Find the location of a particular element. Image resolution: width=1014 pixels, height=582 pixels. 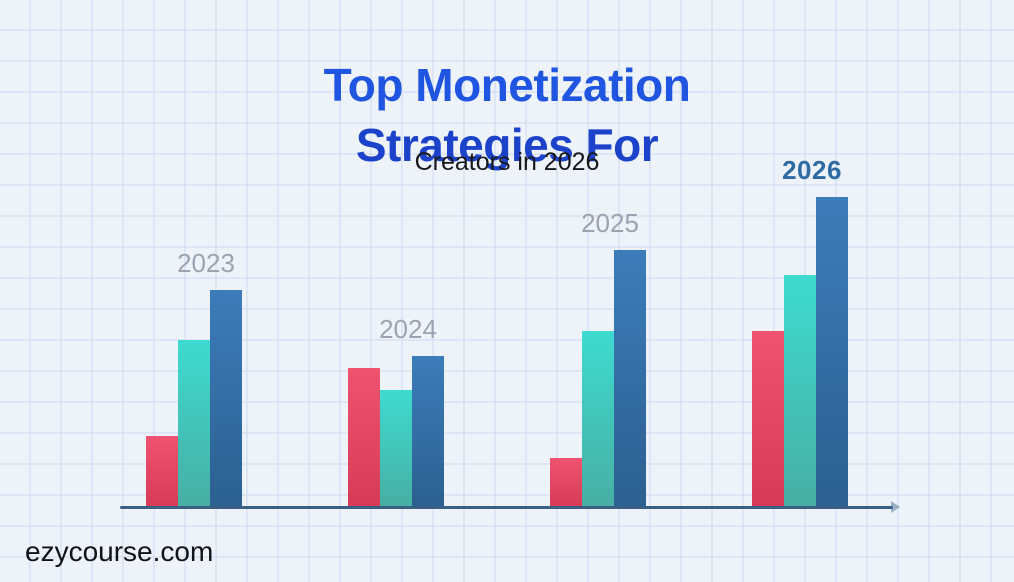

watermark-ezycourse: ezycourse.com is located at coordinates (119, 551).